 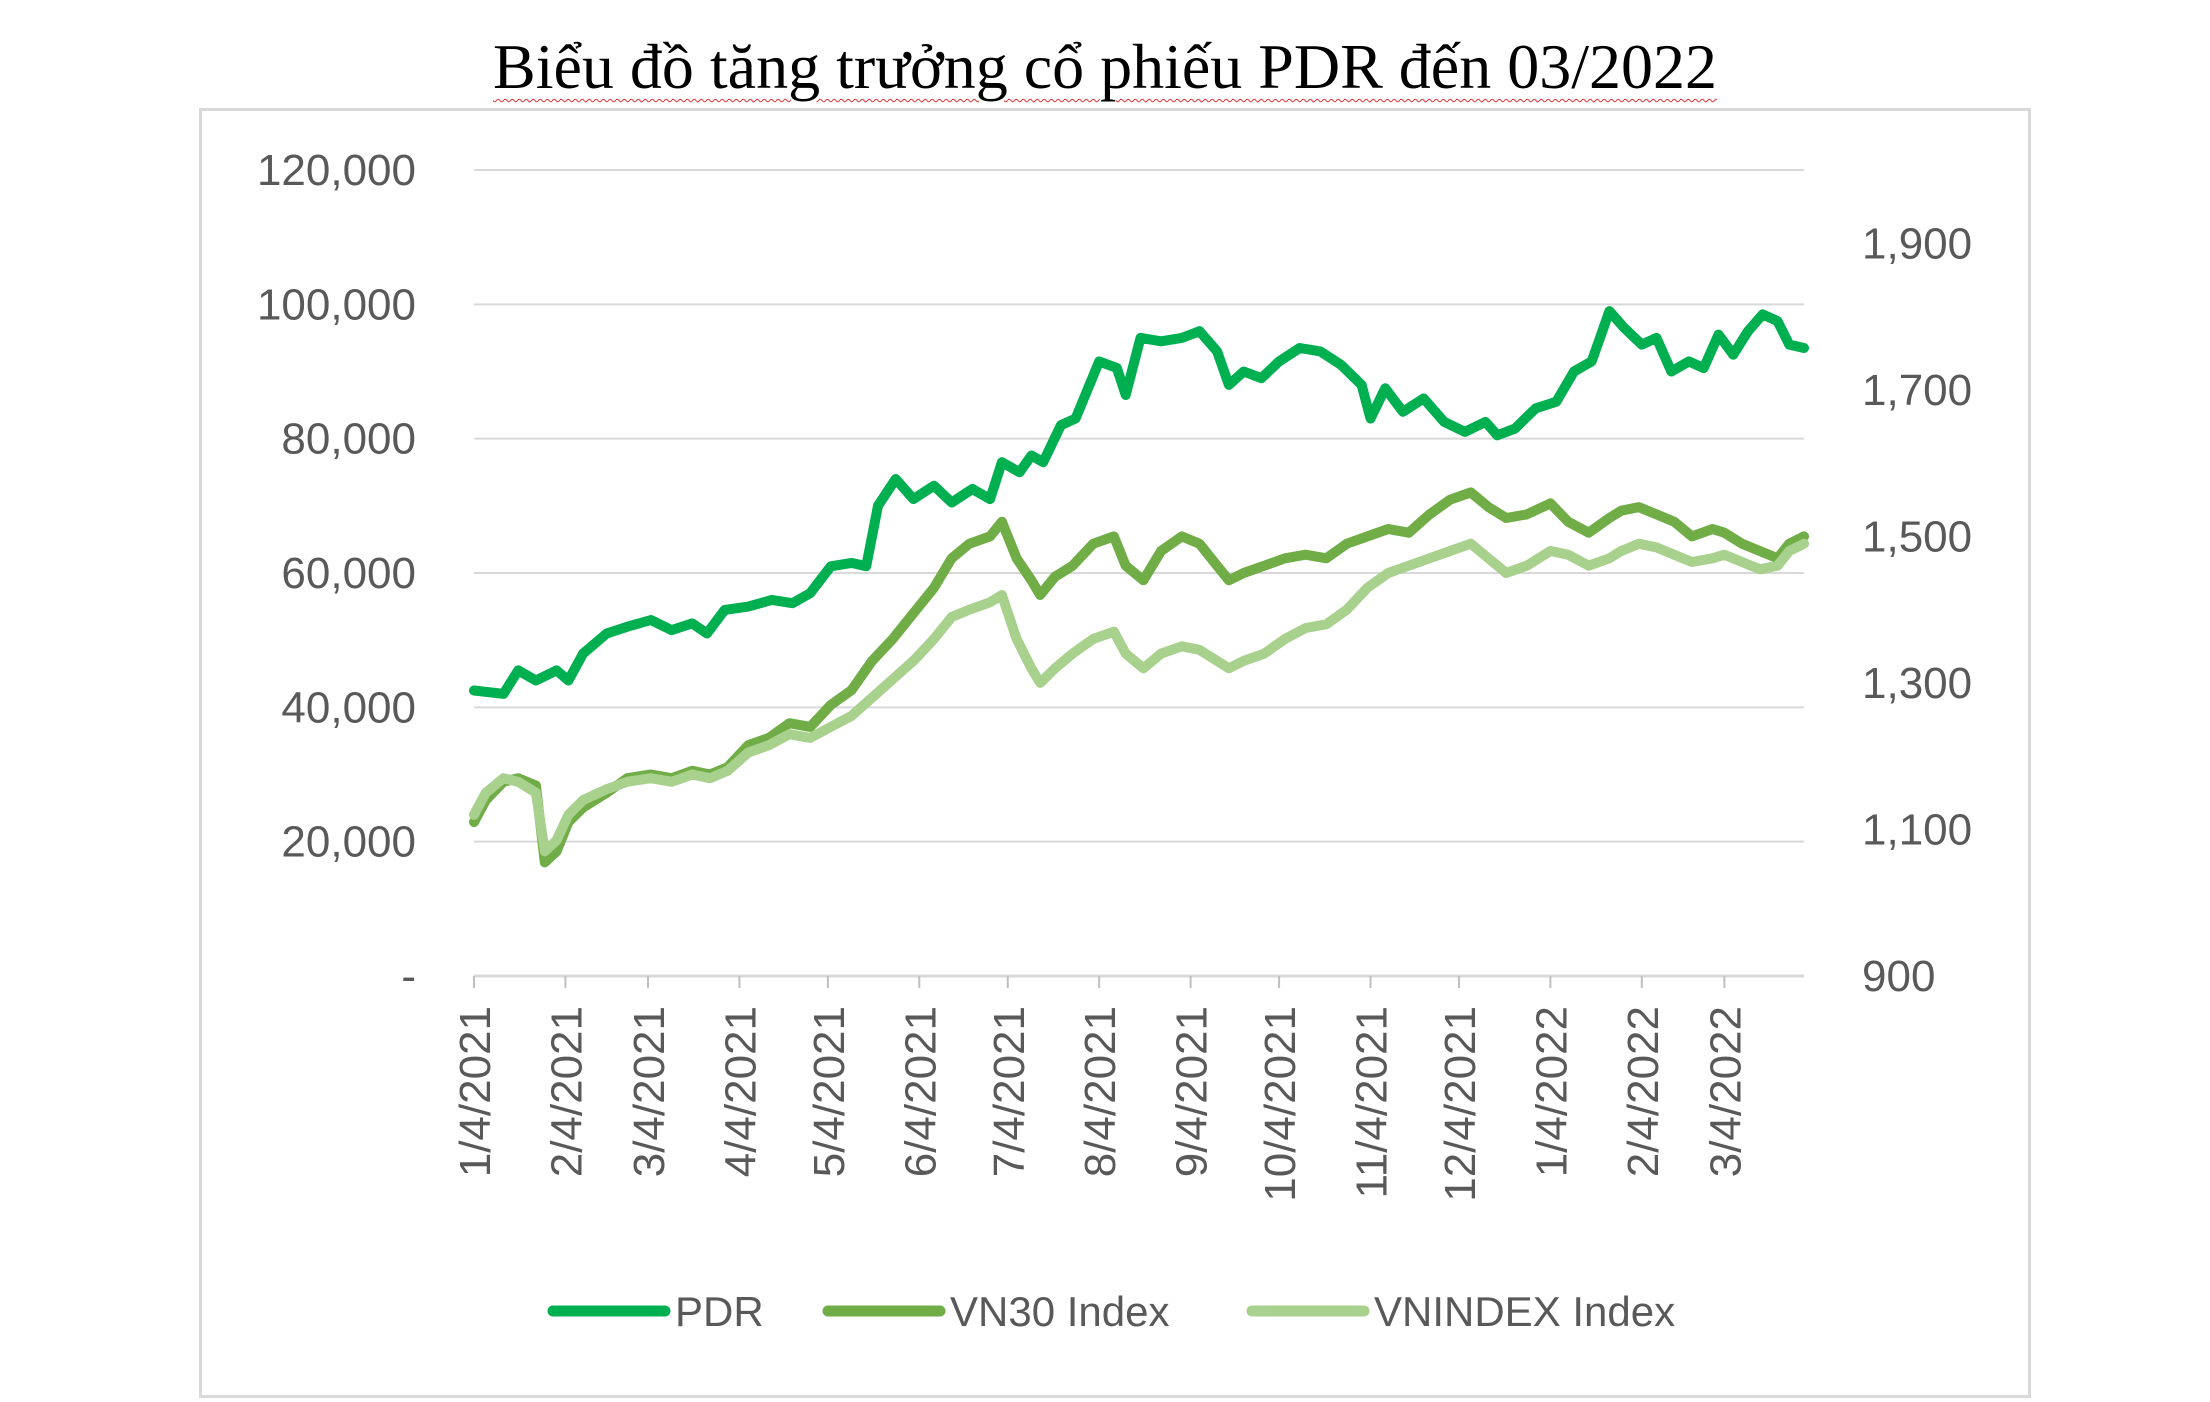 What do you see at coordinates (1192, 1091) in the screenshot?
I see `x-tick-label: 9/4/2021` at bounding box center [1192, 1091].